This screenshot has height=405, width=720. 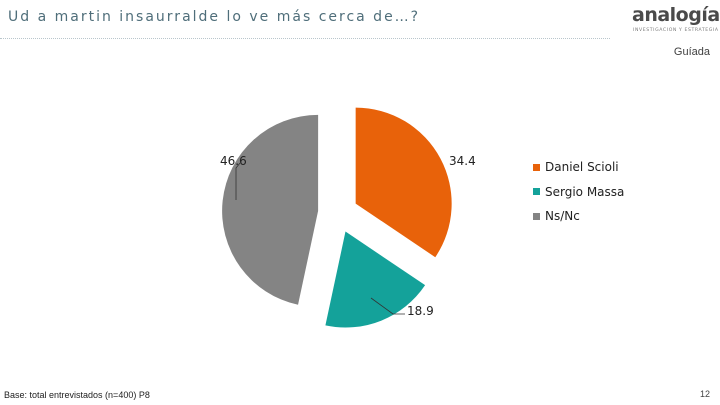 I want to click on legend-item-sergio-massa: Sergio Massa, so click(x=578, y=192).